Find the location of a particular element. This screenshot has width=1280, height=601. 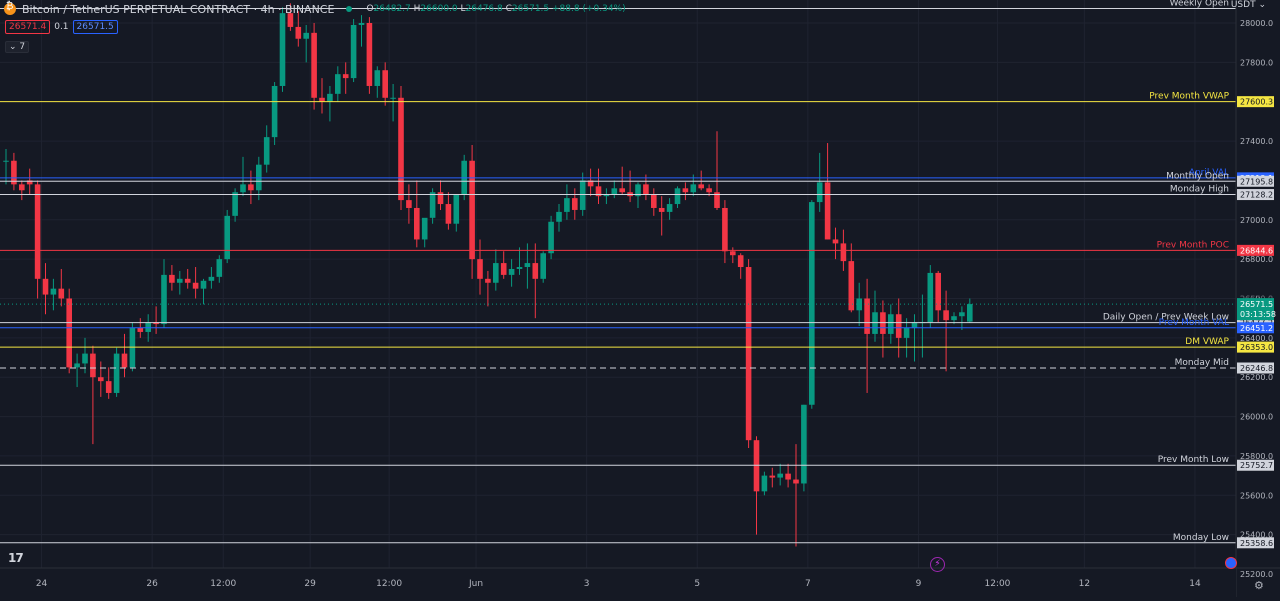

level-price-tag-text: 26353.0 is located at coordinates (1256, 347).